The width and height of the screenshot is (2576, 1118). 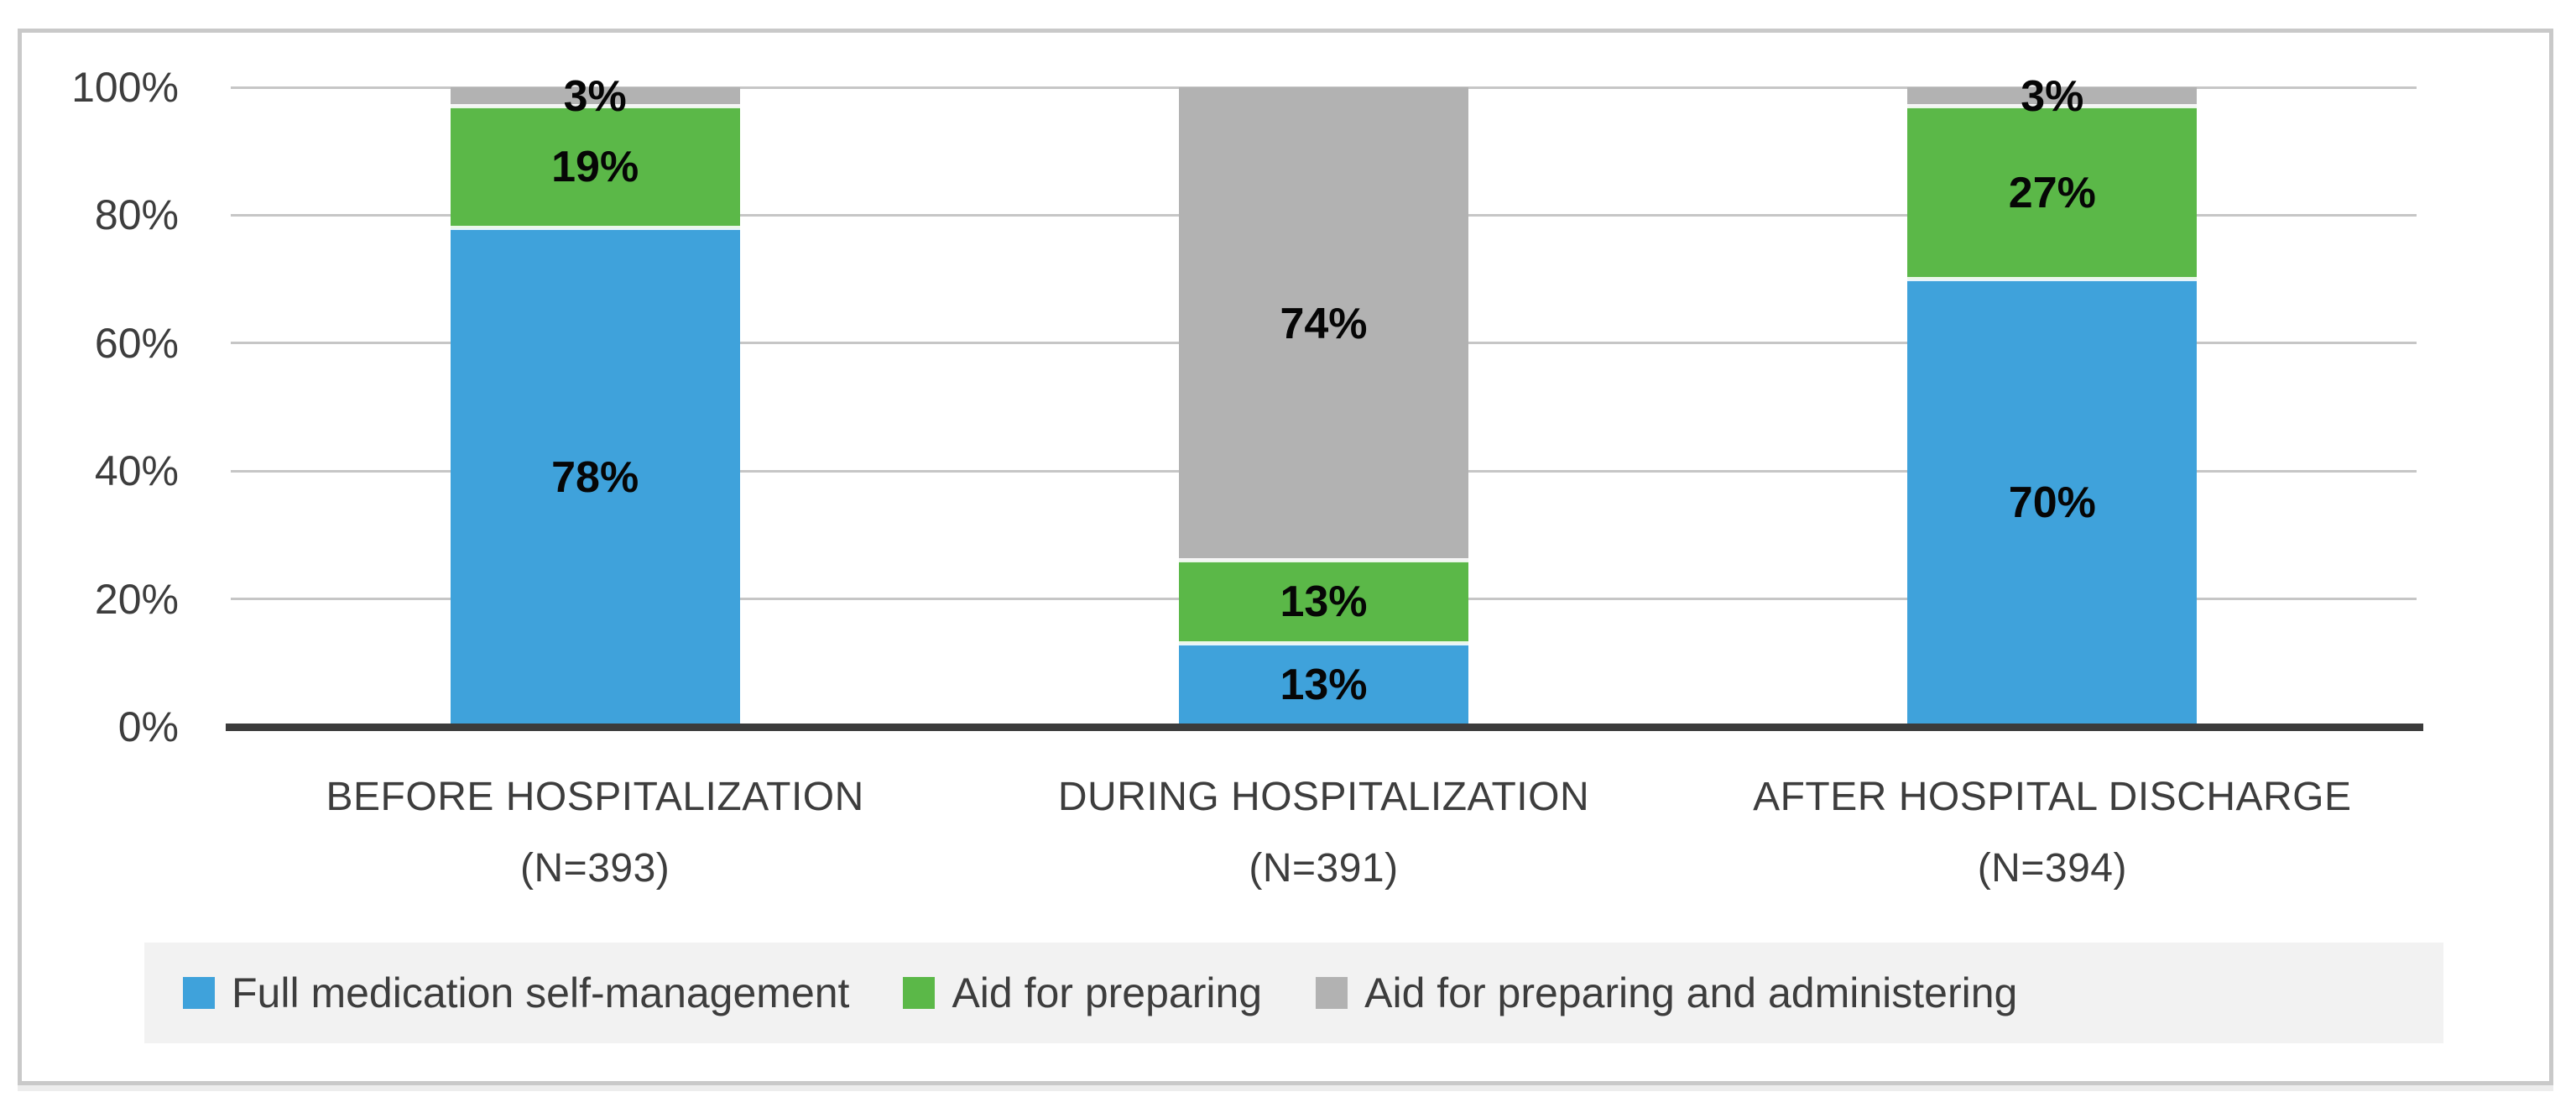 What do you see at coordinates (148, 726) in the screenshot?
I see `y-axis-tick-label: 0%` at bounding box center [148, 726].